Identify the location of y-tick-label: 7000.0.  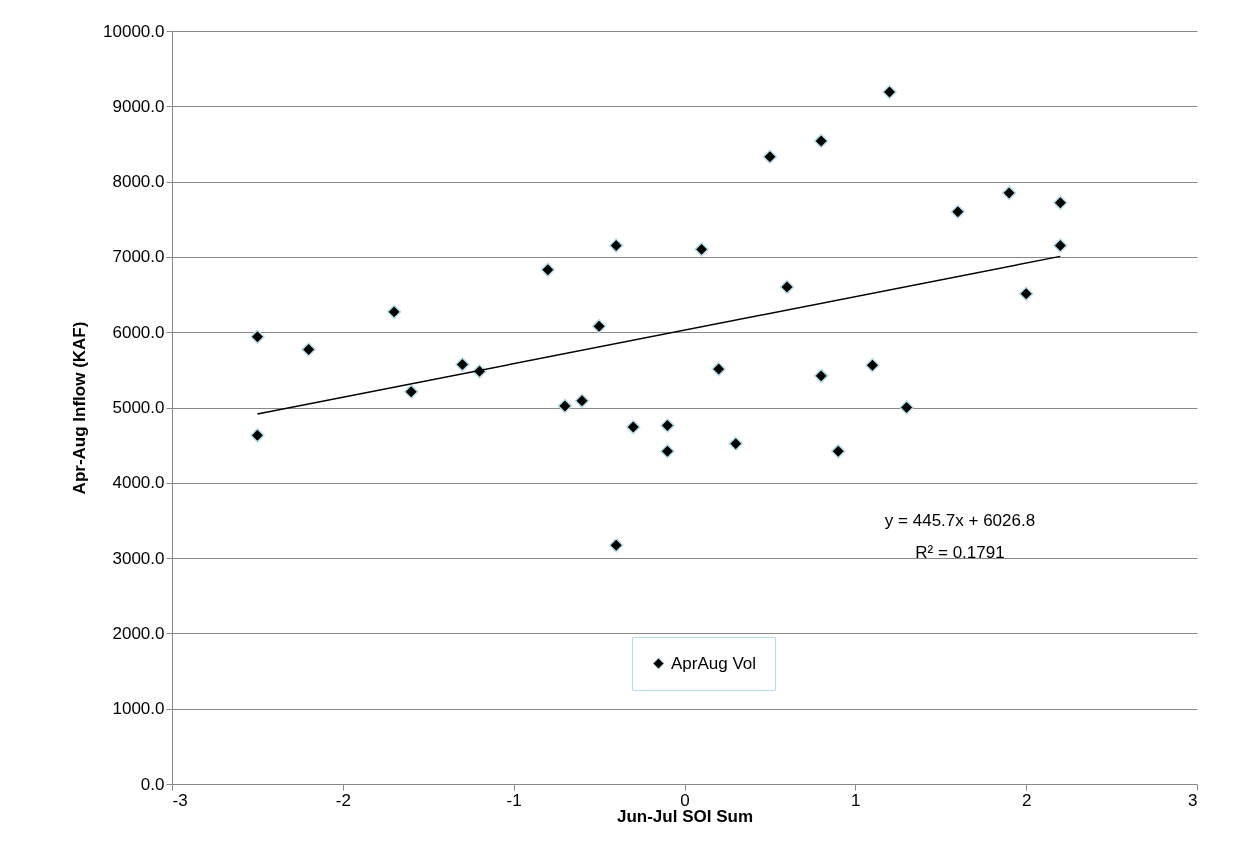
(138, 257).